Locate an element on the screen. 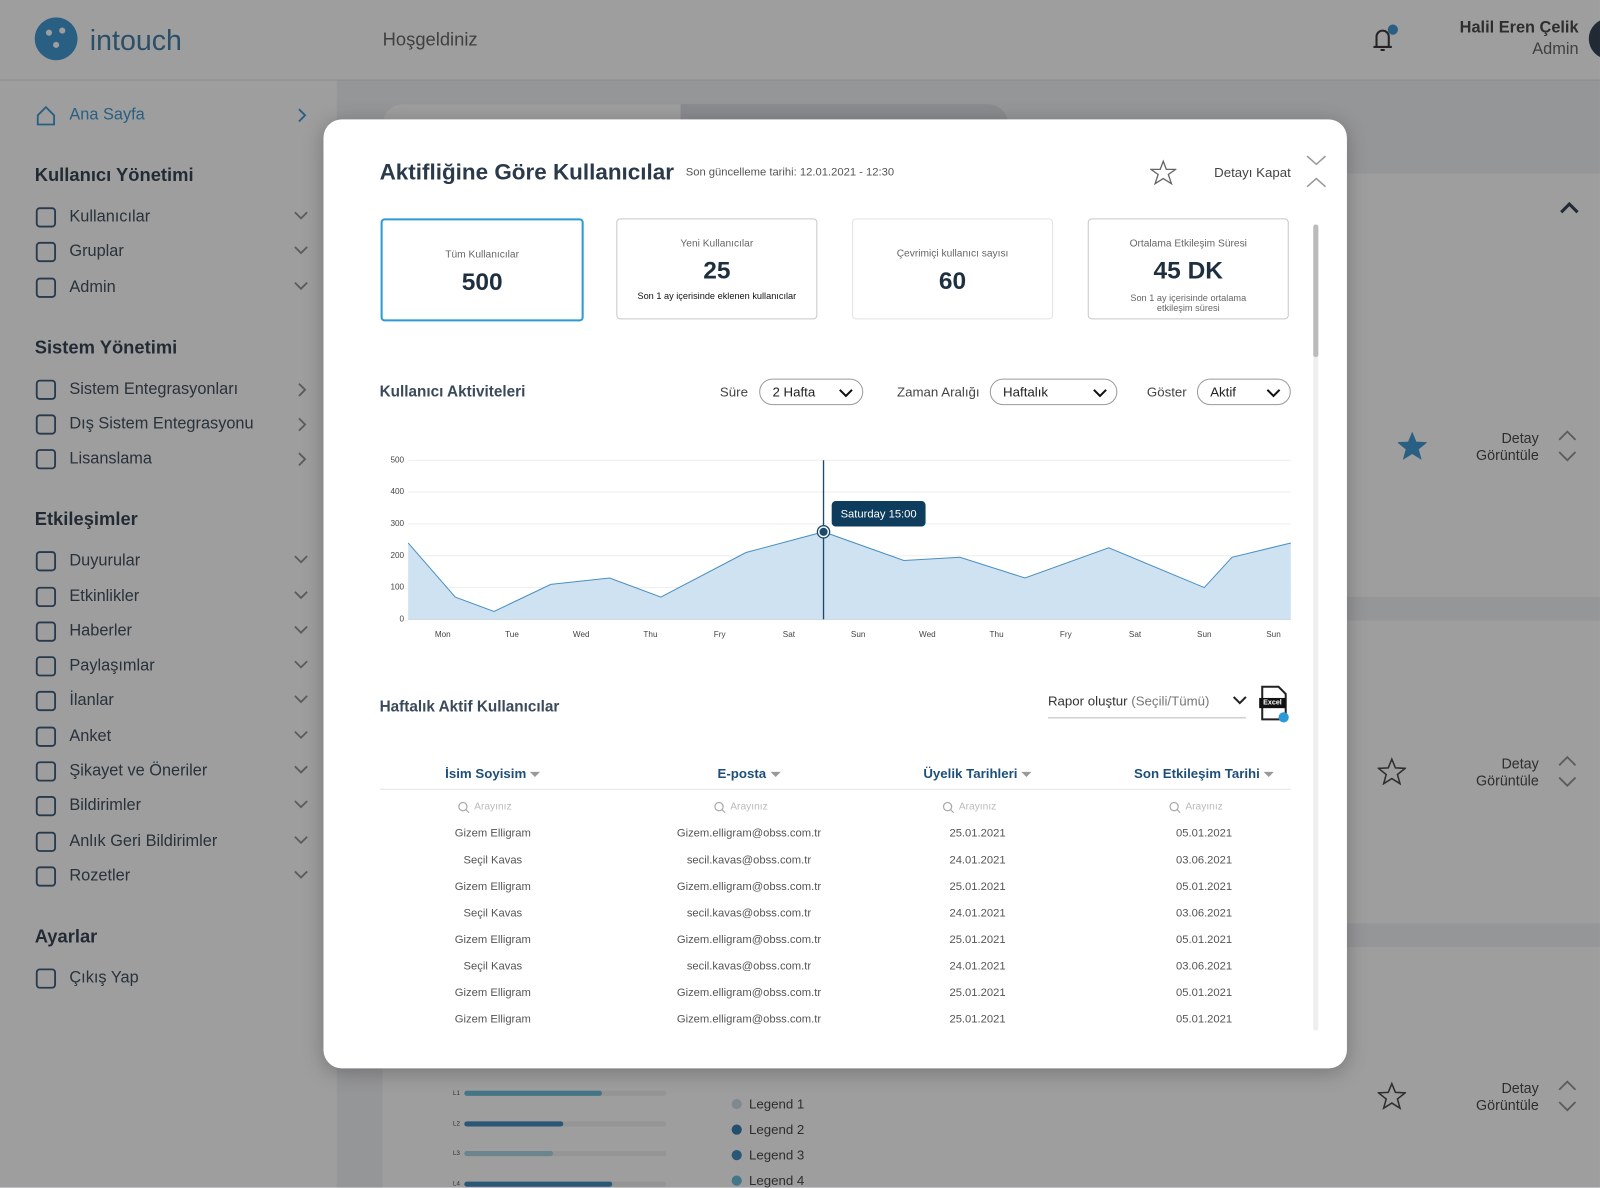 The width and height of the screenshot is (1600, 1188). welcome: Hoşgeldiniz is located at coordinates (430, 39).